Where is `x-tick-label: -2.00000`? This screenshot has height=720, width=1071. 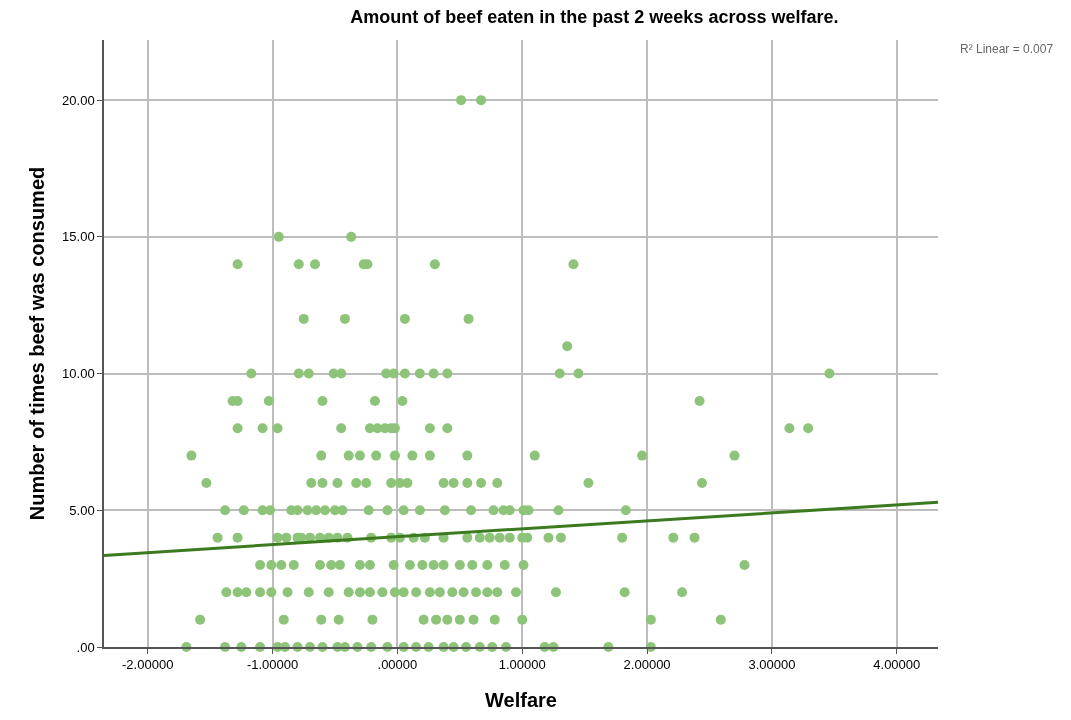 x-tick-label: -2.00000 is located at coordinates (148, 665).